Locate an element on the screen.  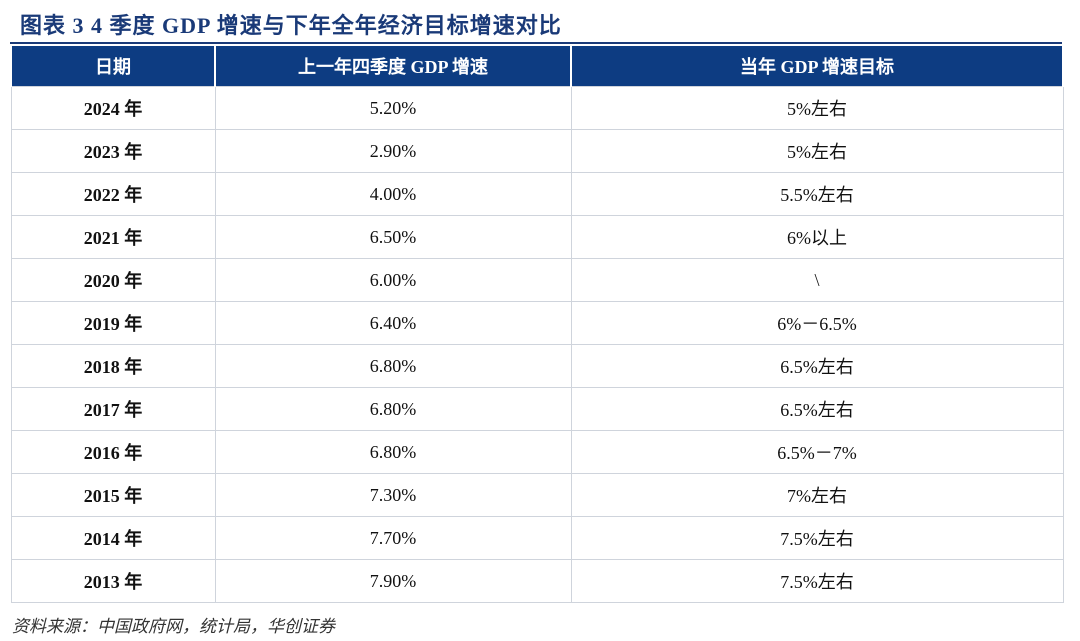
date-cell: 2013 年 is located at coordinates (113, 581).